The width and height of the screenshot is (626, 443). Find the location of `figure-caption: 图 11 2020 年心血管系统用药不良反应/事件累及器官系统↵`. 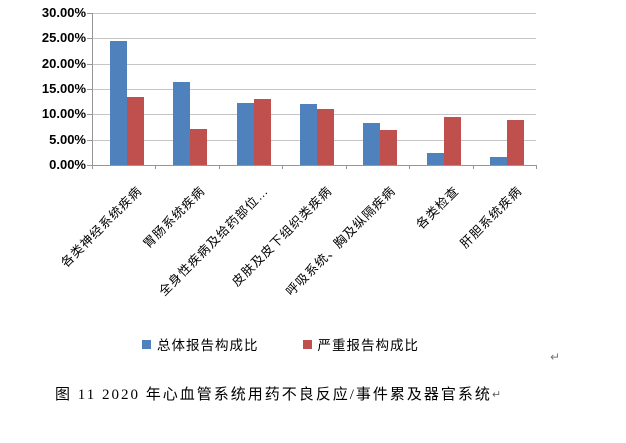

figure-caption: 图 11 2020 年心血管系统用药不良反应/事件累及器官系统↵ is located at coordinates (278, 393).